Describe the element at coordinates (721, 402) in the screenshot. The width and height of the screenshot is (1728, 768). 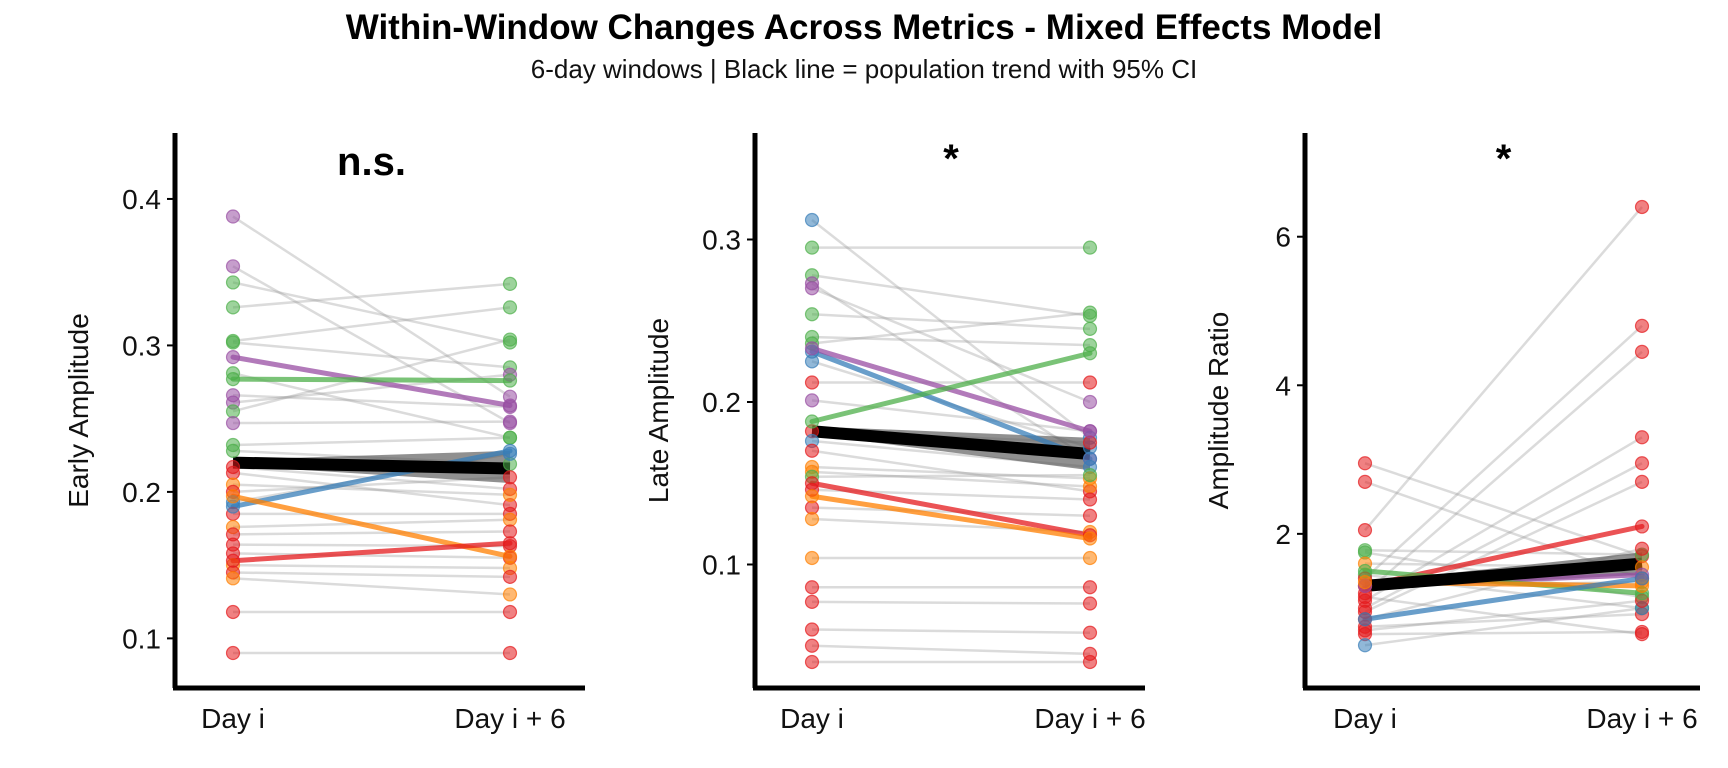
I see `y-tick-label: 0.2` at that location.